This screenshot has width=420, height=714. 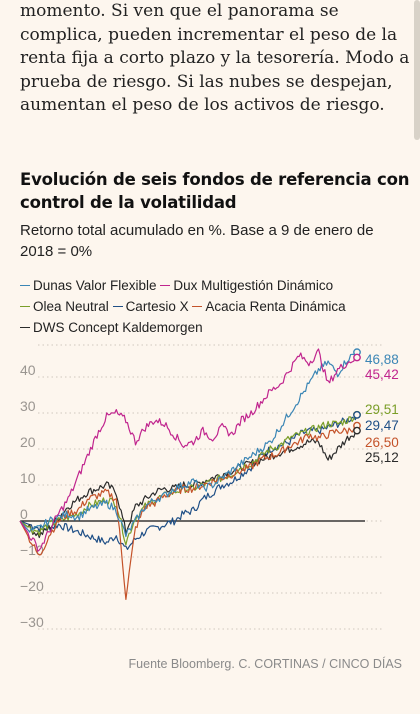 What do you see at coordinates (417, 70) in the screenshot?
I see `scrollbar` at bounding box center [417, 70].